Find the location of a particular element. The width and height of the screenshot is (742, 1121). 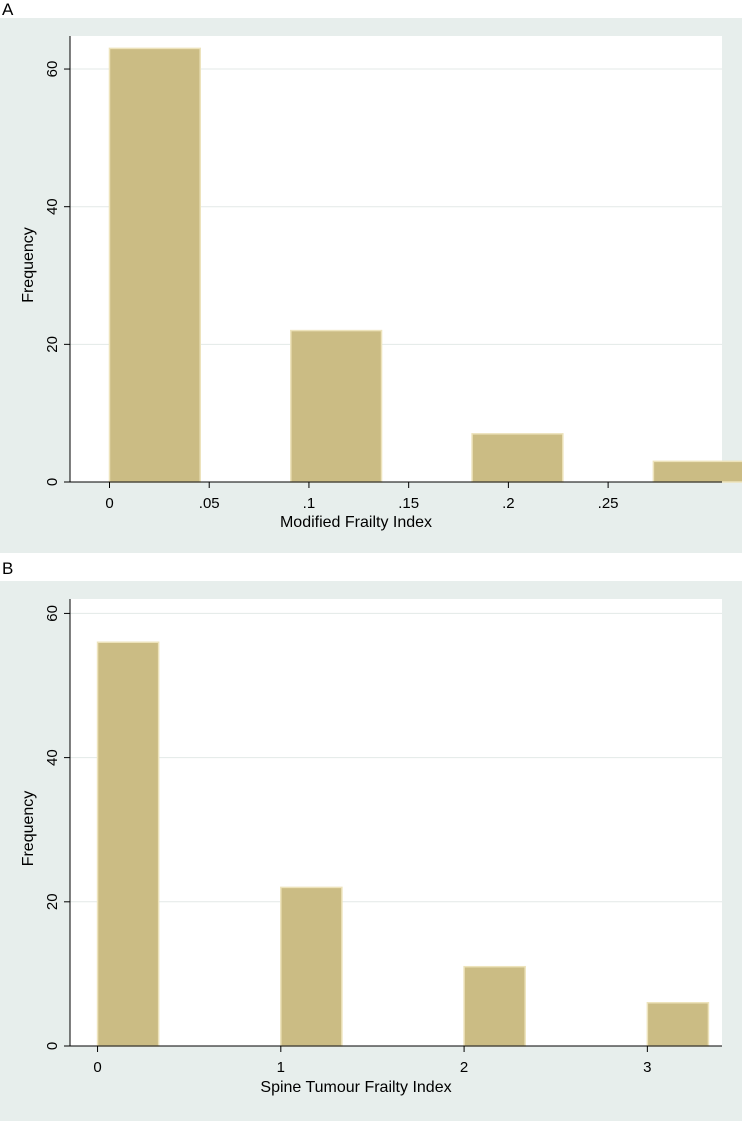

panel-b-letter: B is located at coordinates (8, 568).